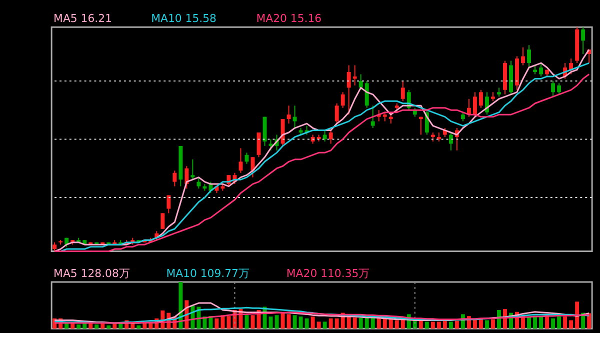 This screenshot has height=337, width=600. I want to click on text: MA5 16.21, so click(83, 19).